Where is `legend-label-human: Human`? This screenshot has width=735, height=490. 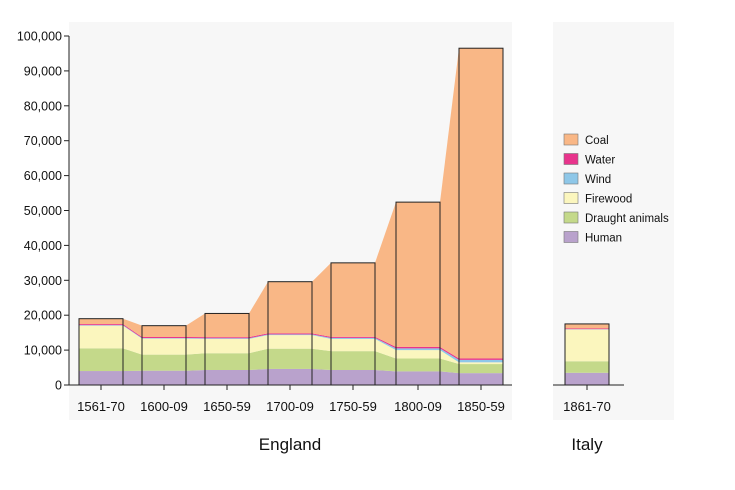
legend-label-human: Human is located at coordinates (603, 239).